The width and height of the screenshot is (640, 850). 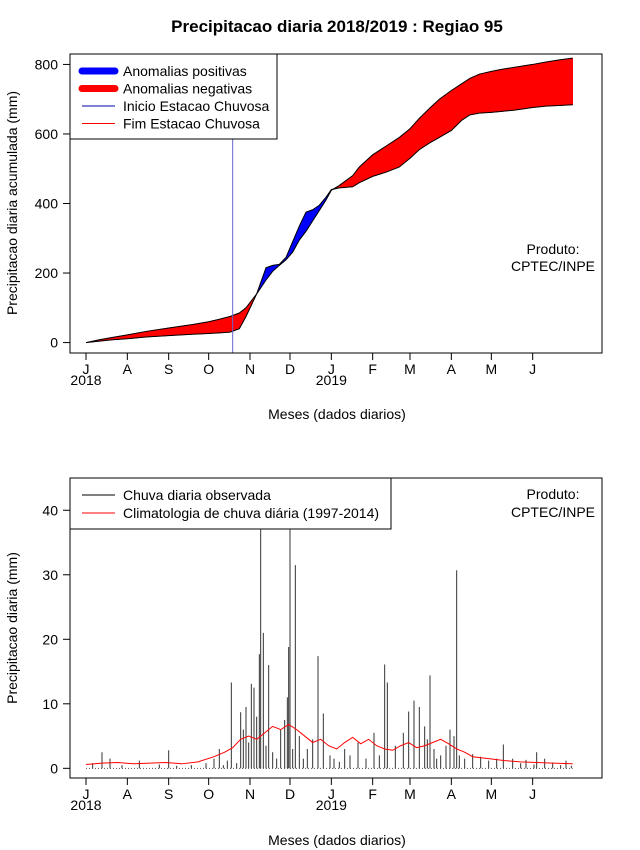 What do you see at coordinates (553, 266) in the screenshot?
I see `top-annotation-line2: CPTEC/INPE` at bounding box center [553, 266].